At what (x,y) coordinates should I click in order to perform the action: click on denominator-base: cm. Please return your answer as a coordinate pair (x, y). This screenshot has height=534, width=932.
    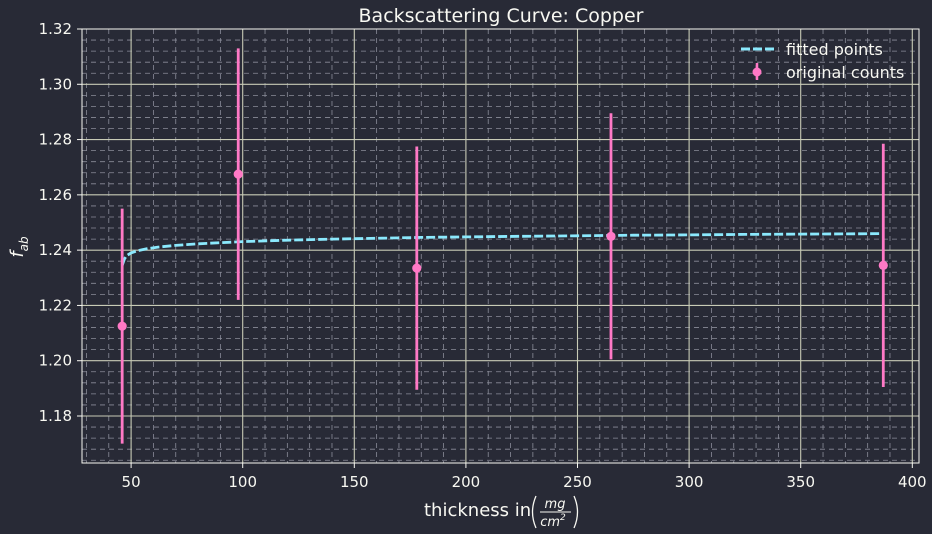
    Looking at the image, I should click on (550, 522).